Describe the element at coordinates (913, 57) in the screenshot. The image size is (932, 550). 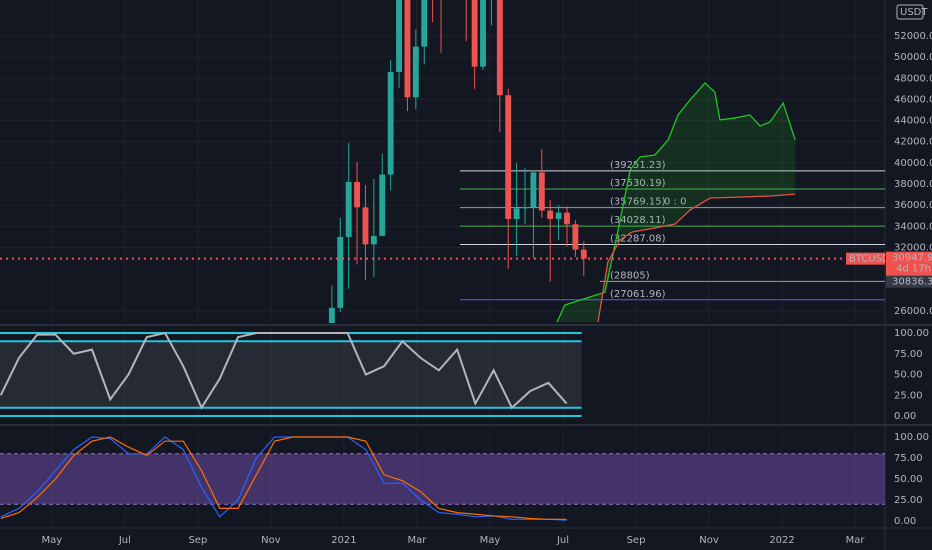
I see `y-tick-label: 50000.00` at that location.